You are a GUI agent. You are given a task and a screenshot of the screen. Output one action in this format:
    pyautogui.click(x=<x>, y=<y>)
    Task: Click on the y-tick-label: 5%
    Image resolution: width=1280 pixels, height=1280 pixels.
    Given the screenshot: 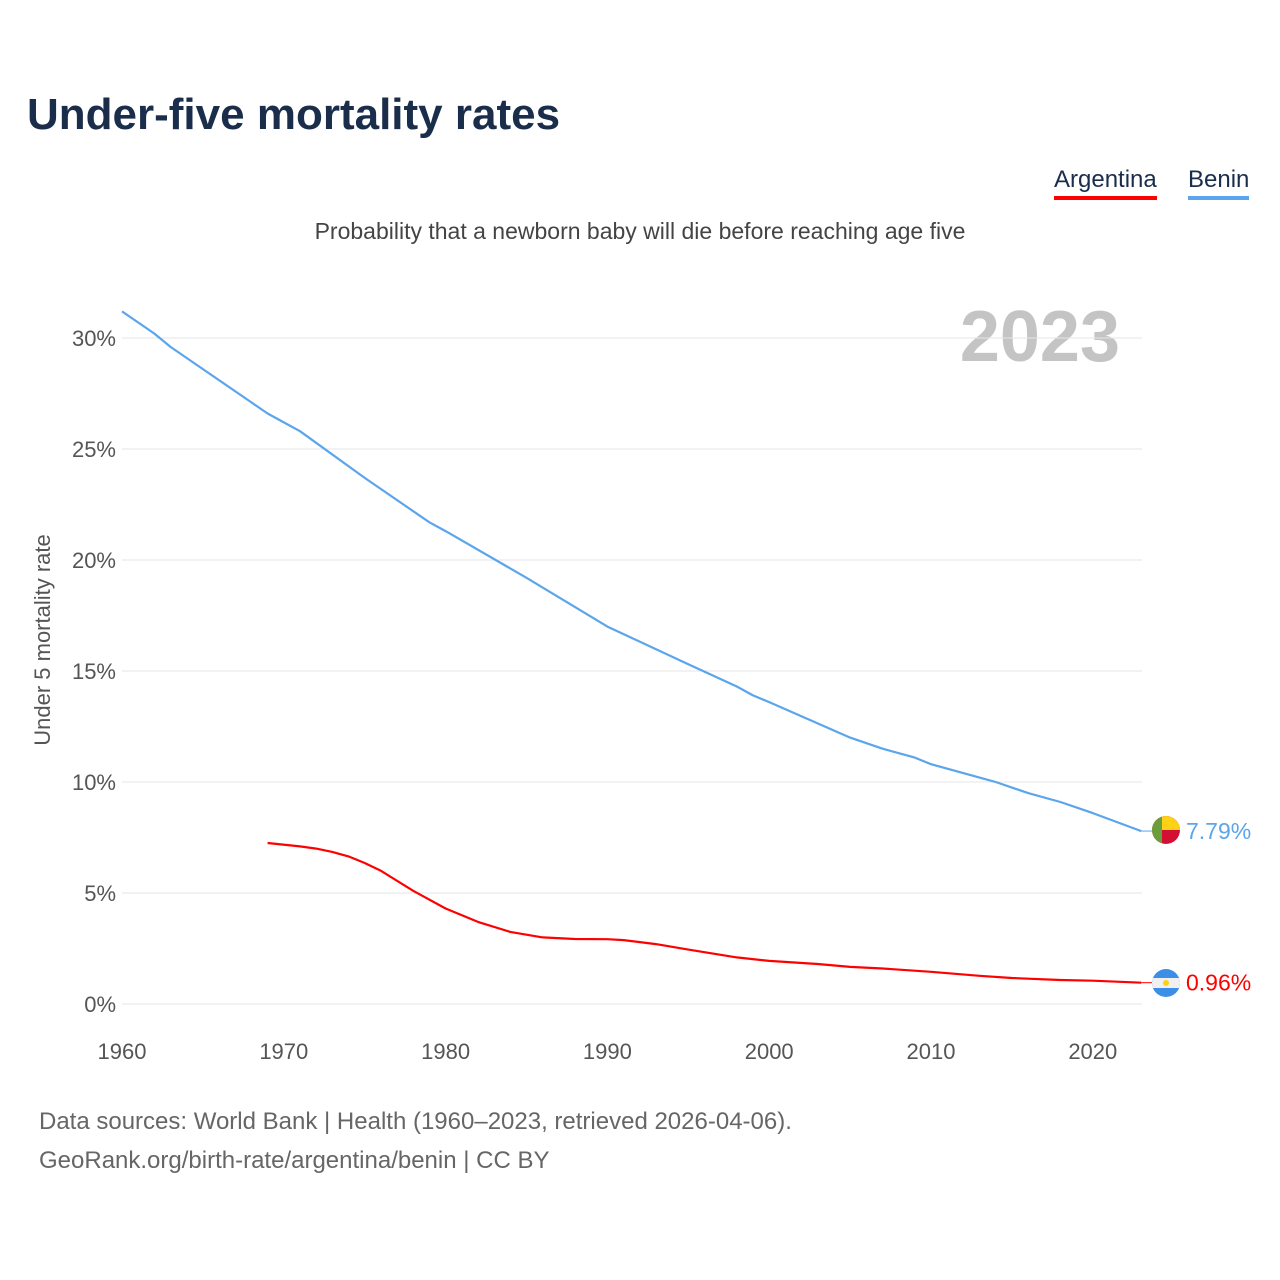 What is the action you would take?
    pyautogui.click(x=100, y=893)
    